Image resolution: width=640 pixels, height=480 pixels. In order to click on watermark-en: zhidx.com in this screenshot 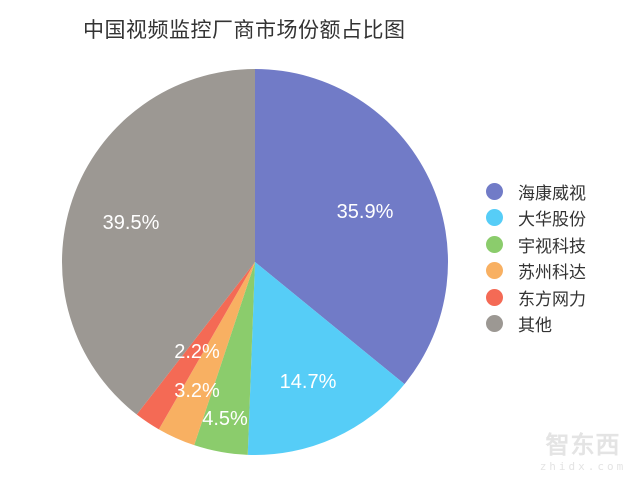, I will do `click(583, 466)`.